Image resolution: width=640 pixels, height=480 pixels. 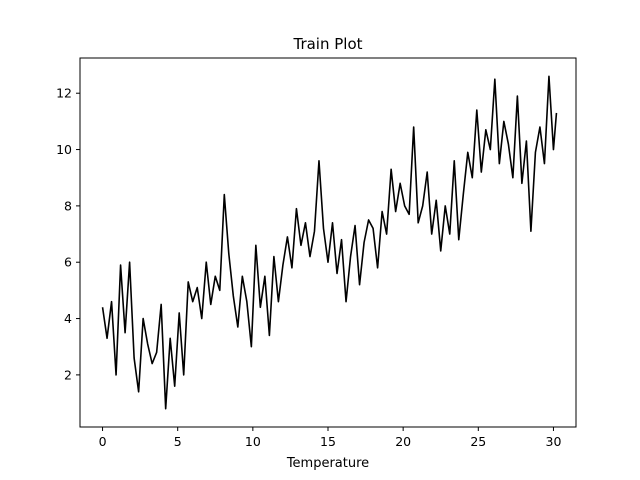 What do you see at coordinates (103, 441) in the screenshot?
I see `x-tick-label: 0` at bounding box center [103, 441].